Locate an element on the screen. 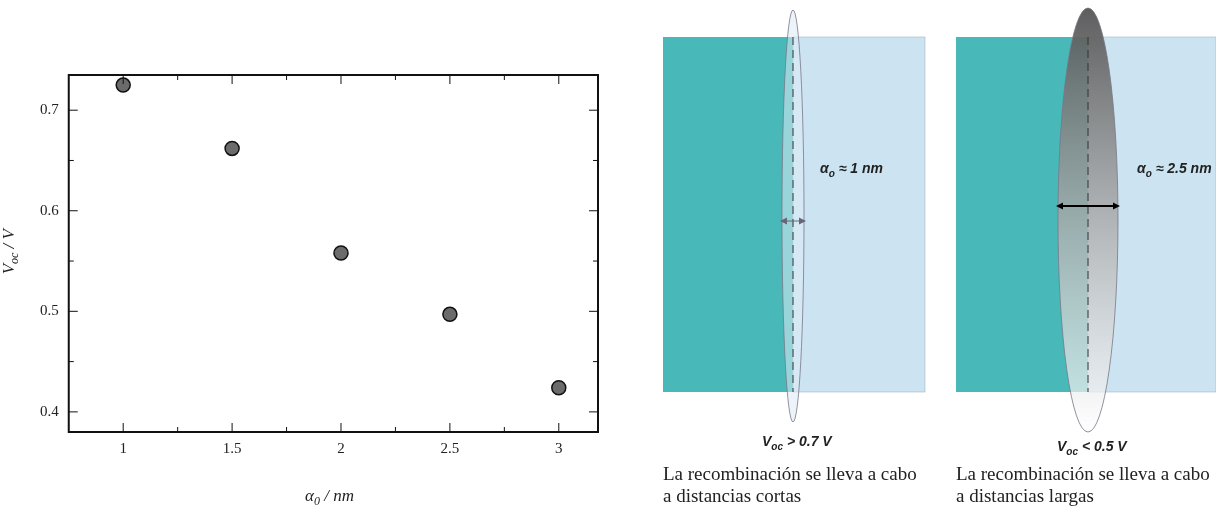 The width and height of the screenshot is (1216, 516). x-axis-title: α$_{0}$ / nm is located at coordinates (329, 498).